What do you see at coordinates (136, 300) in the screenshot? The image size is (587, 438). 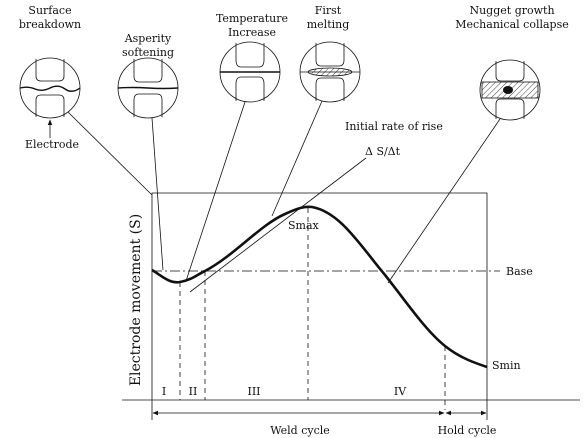 I see `y-axis-label: Electrode movement (S)` at bounding box center [136, 300].